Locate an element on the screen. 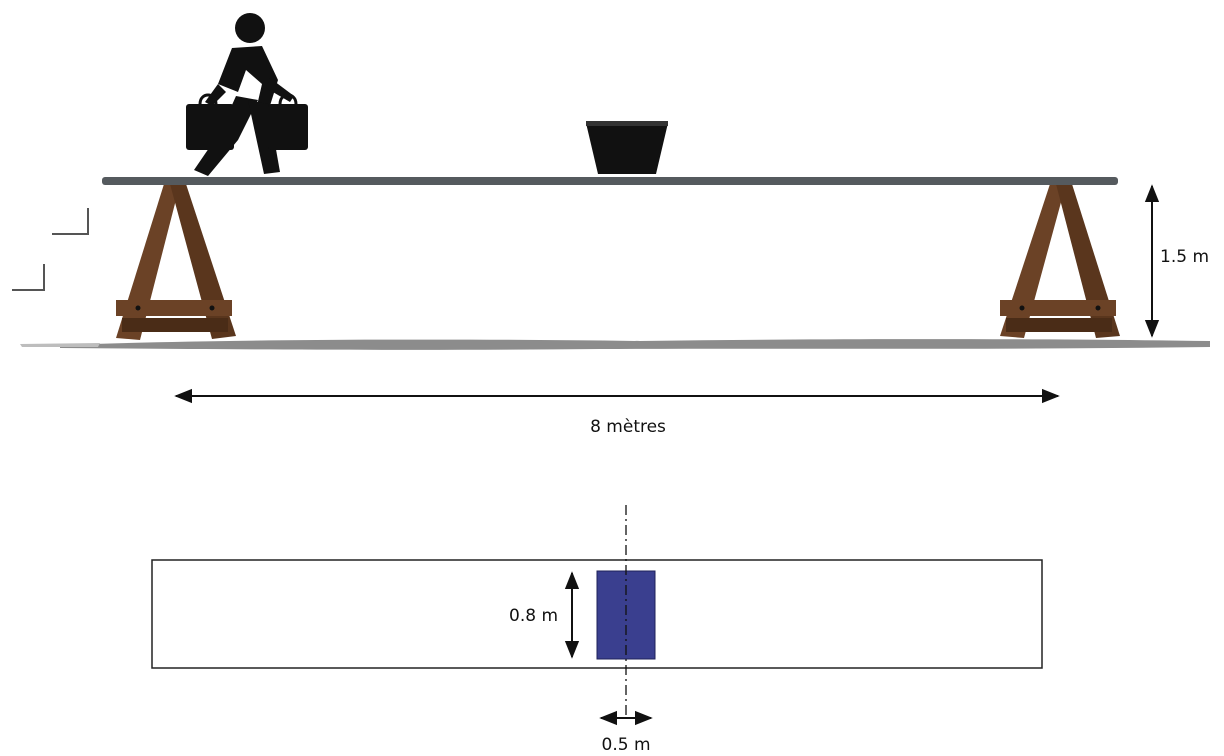 The image size is (1224, 756). height-label: 1.5 m is located at coordinates (1184, 257).